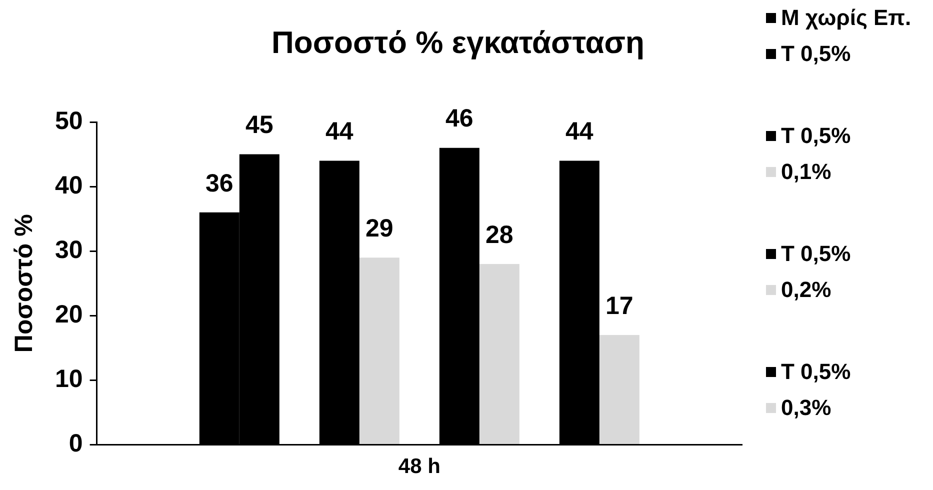  I want to click on y-axis-title: Ποσοστό %, so click(24, 283).